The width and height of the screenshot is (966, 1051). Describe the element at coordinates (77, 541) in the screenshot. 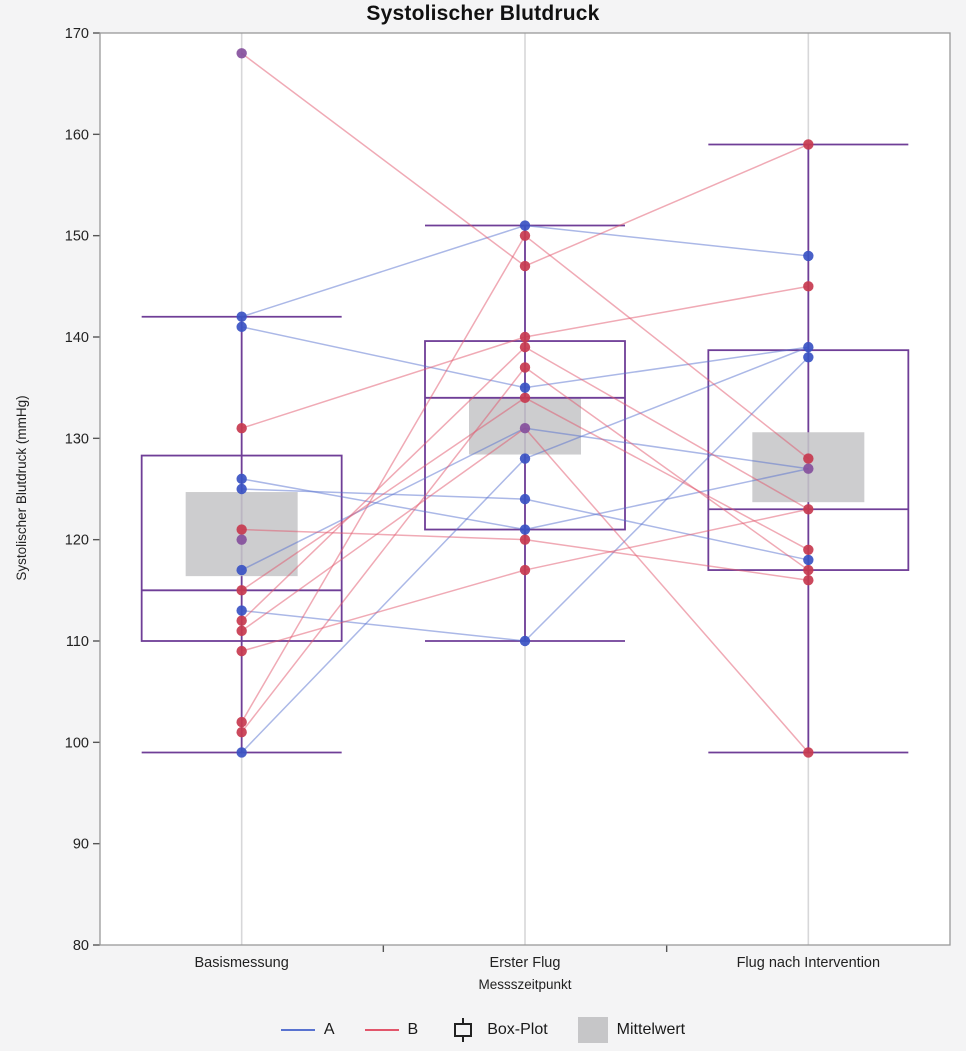

I see `y-tick-label: 120` at that location.